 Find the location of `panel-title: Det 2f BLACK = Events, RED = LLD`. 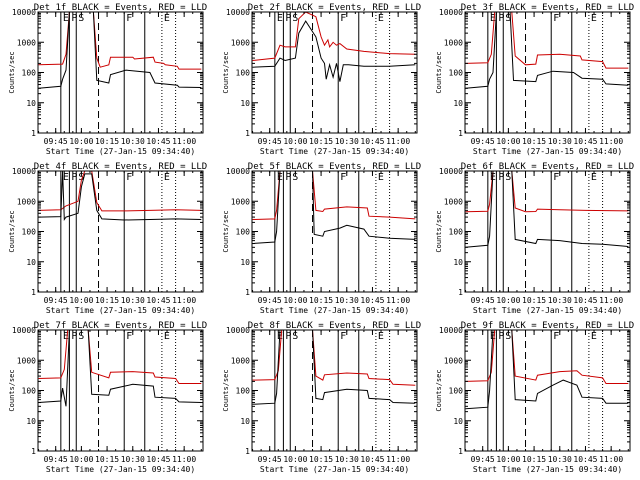

panel-title: Det 2f BLACK = Events, RED = LLD is located at coordinates (334, 8).